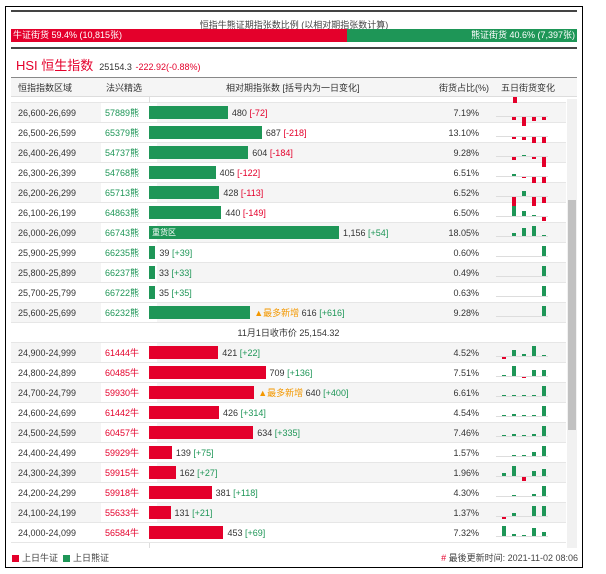 Image resolution: width=606 pixels, height=574 pixels. What do you see at coordinates (288, 273) in the screenshot?
I see `table-row: 25,800-25,899 66237熊 33 [+33] 0.49%` at bounding box center [288, 273].